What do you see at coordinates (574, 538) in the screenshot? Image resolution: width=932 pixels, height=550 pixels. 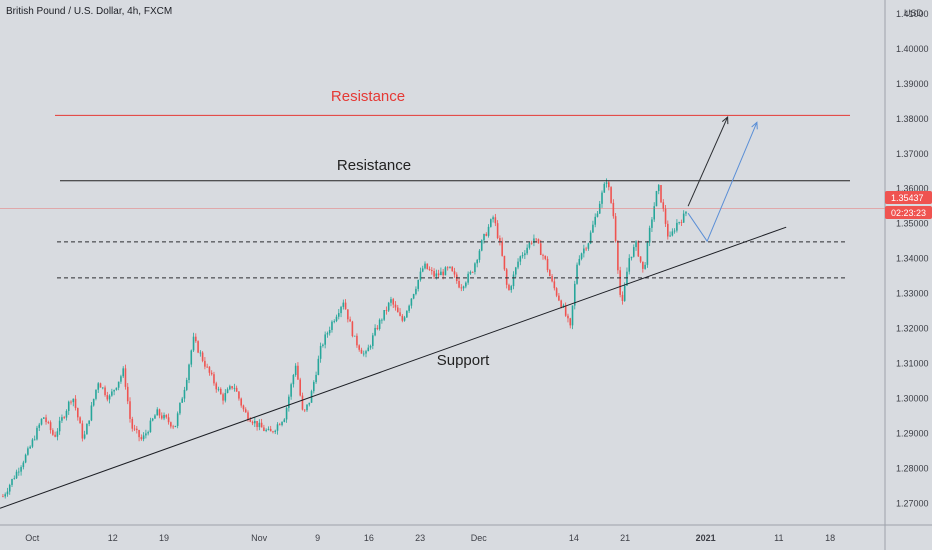 I see `x-tick-label: 14` at bounding box center [574, 538].